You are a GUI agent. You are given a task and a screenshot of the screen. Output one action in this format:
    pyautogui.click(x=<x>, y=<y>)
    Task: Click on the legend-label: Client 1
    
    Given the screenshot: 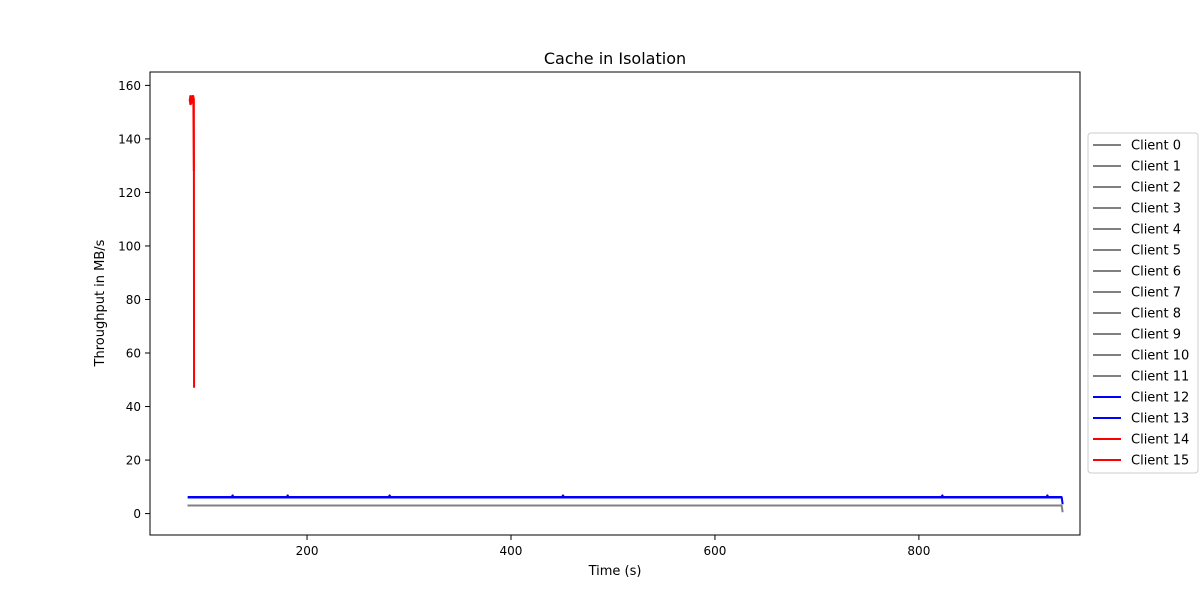 What is the action you would take?
    pyautogui.click(x=1156, y=167)
    